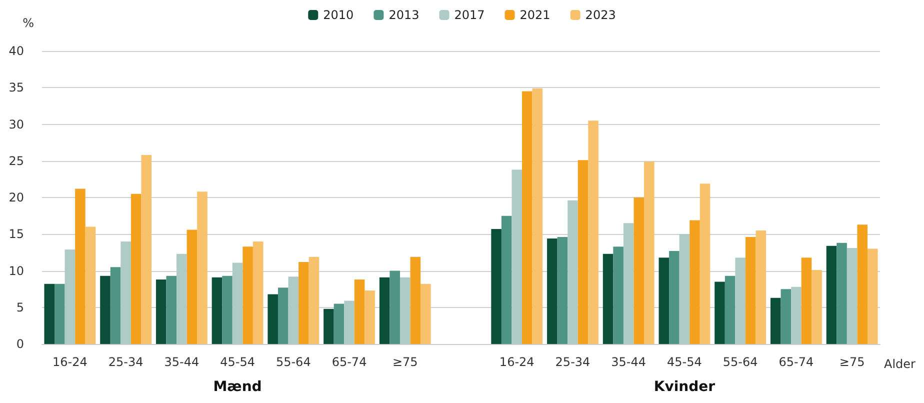 This screenshot has width=924, height=403. What do you see at coordinates (685, 387) in the screenshot?
I see `text: Kvinder` at bounding box center [685, 387].